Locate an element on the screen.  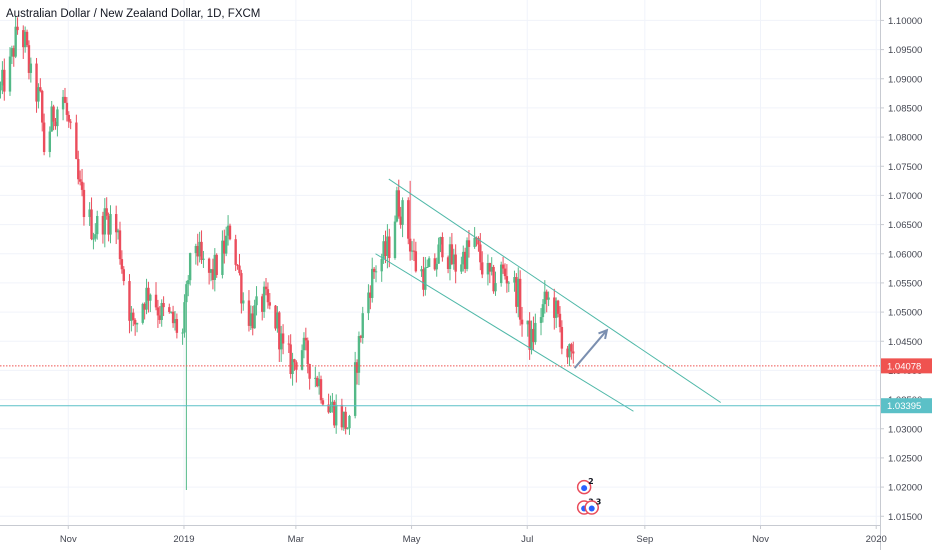
event-badges: 233 is located at coordinates (589, 496).